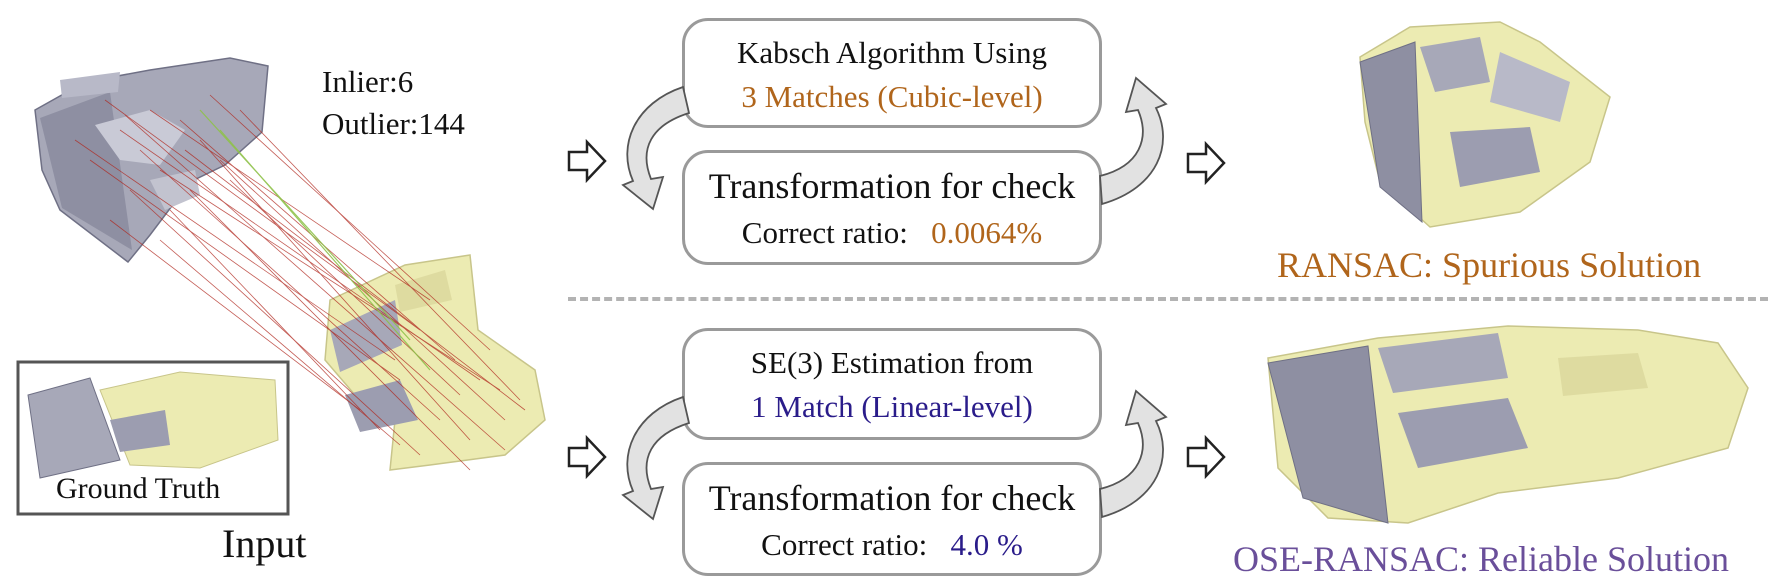 The image size is (1786, 587). What do you see at coordinates (1485, 124) in the screenshot?
I see `ransac-result-mesh` at bounding box center [1485, 124].